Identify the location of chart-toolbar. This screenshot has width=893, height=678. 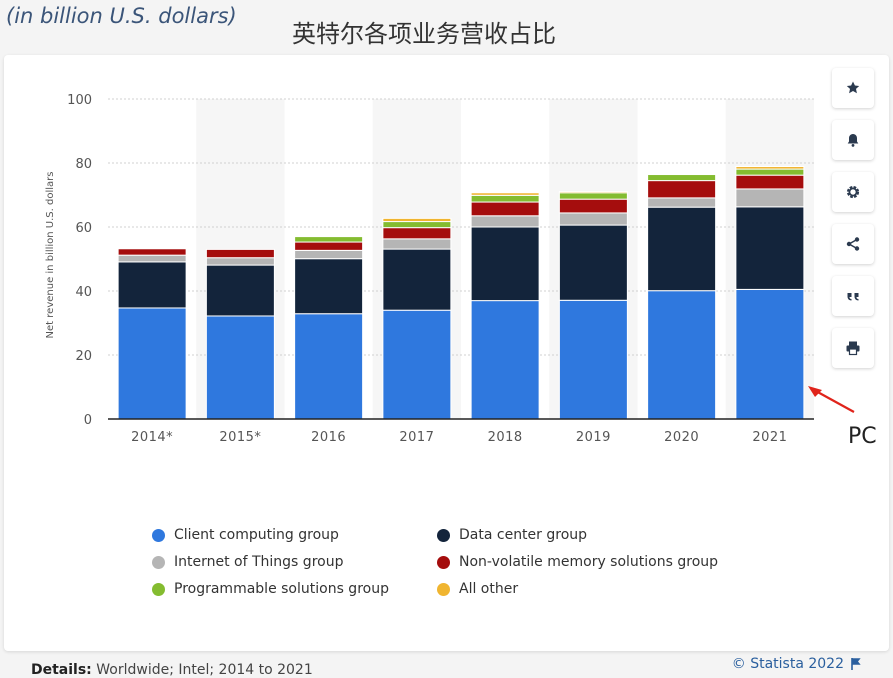
(854, 224).